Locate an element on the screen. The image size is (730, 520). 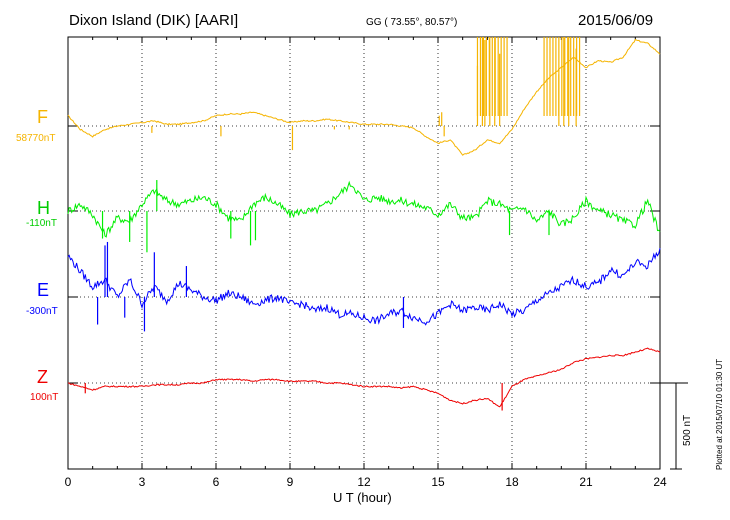
x-tick-label: 9 is located at coordinates (290, 482).